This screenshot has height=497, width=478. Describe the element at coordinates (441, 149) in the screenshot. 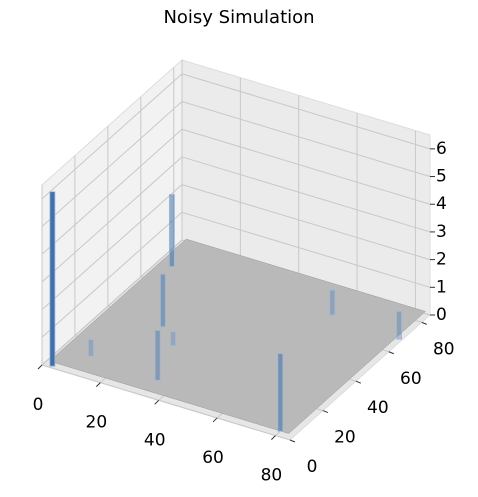

I see `z-tick-label: 6` at that location.